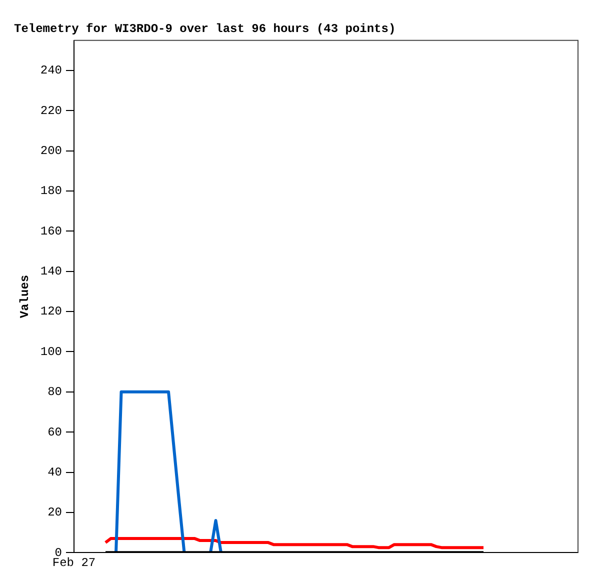  Describe the element at coordinates (51, 231) in the screenshot. I see `y-tick-label: 160` at that location.